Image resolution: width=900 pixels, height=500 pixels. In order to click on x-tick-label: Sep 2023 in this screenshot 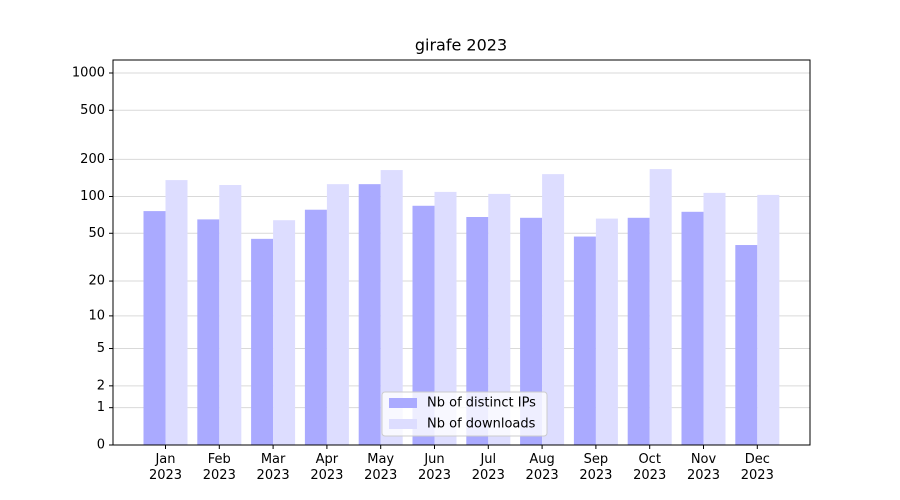, I will do `click(596, 467)`.